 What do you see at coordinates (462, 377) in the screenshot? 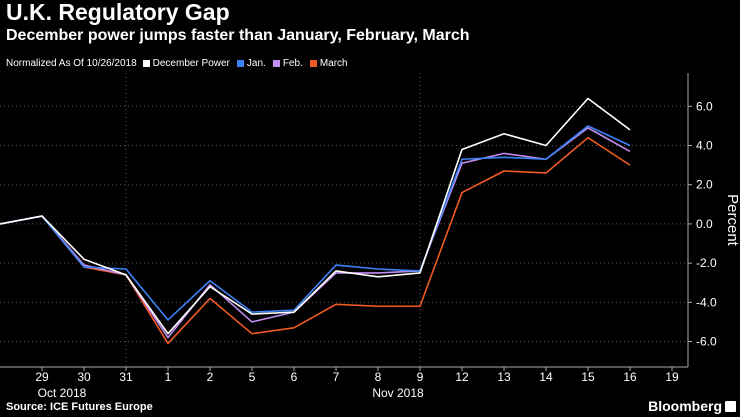
I see `x-tick-label: 12` at bounding box center [462, 377].